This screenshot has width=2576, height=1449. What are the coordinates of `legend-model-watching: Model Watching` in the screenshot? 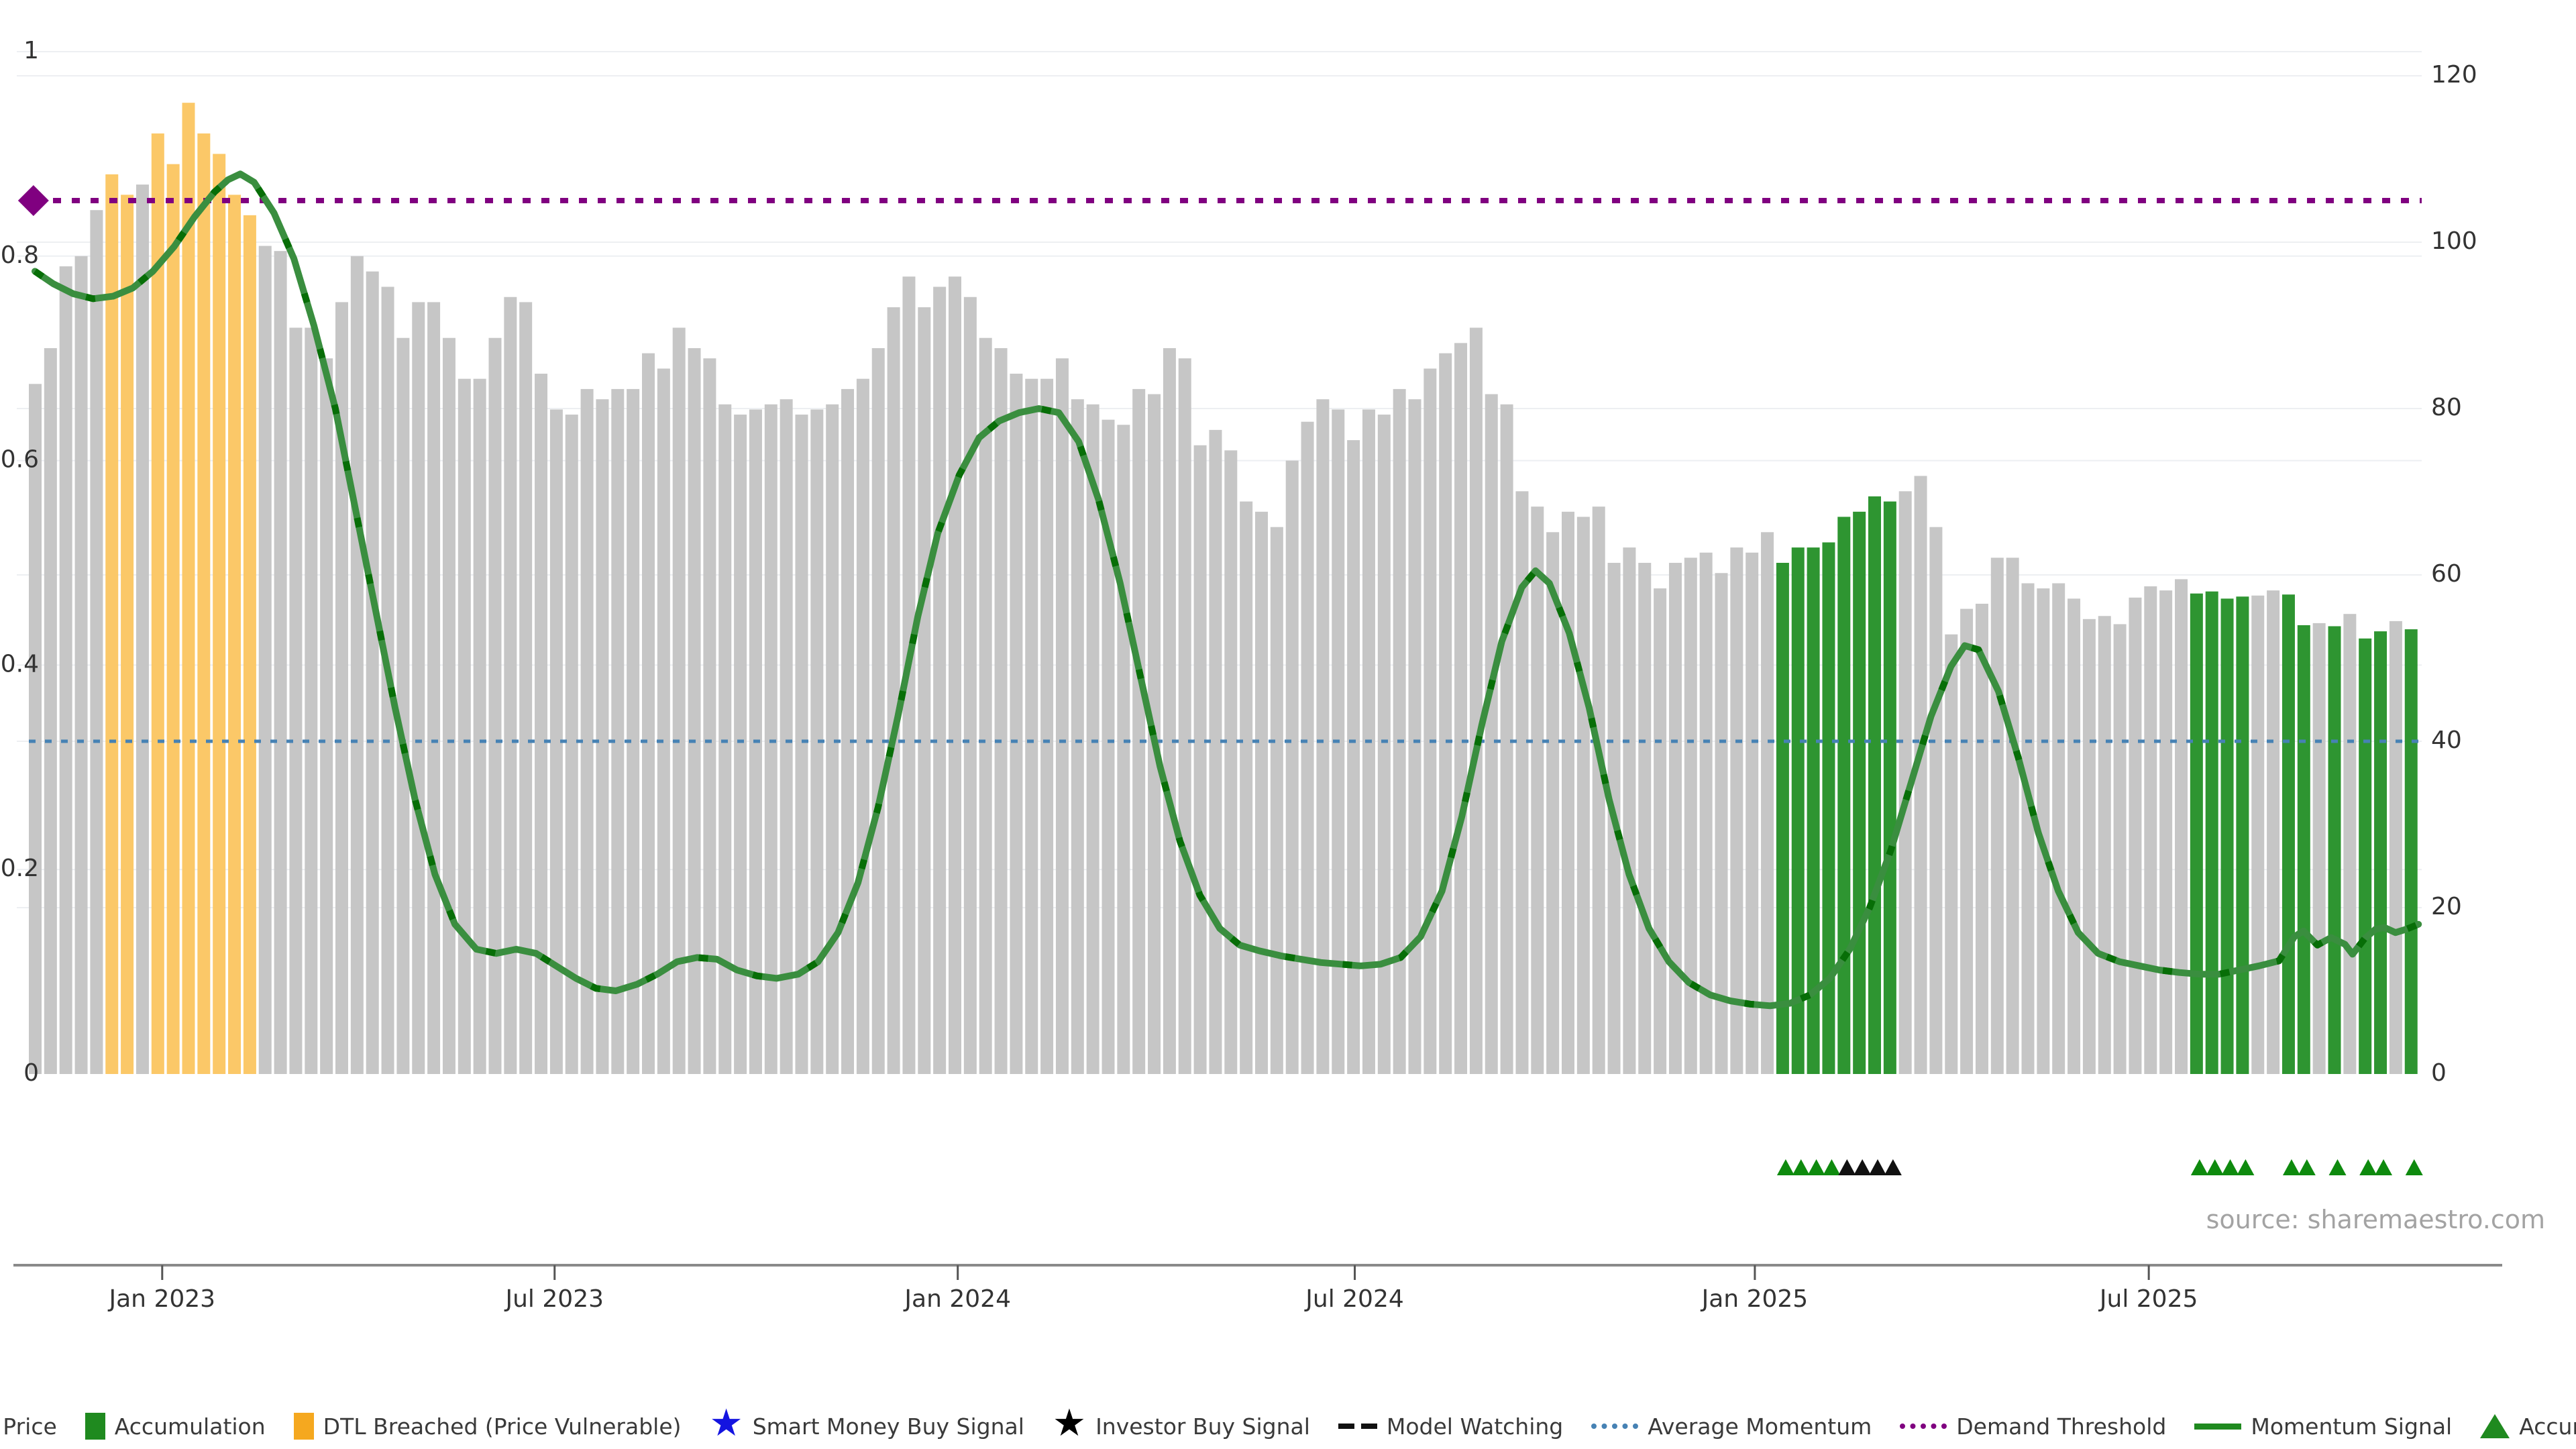 It's located at (1450, 1426).